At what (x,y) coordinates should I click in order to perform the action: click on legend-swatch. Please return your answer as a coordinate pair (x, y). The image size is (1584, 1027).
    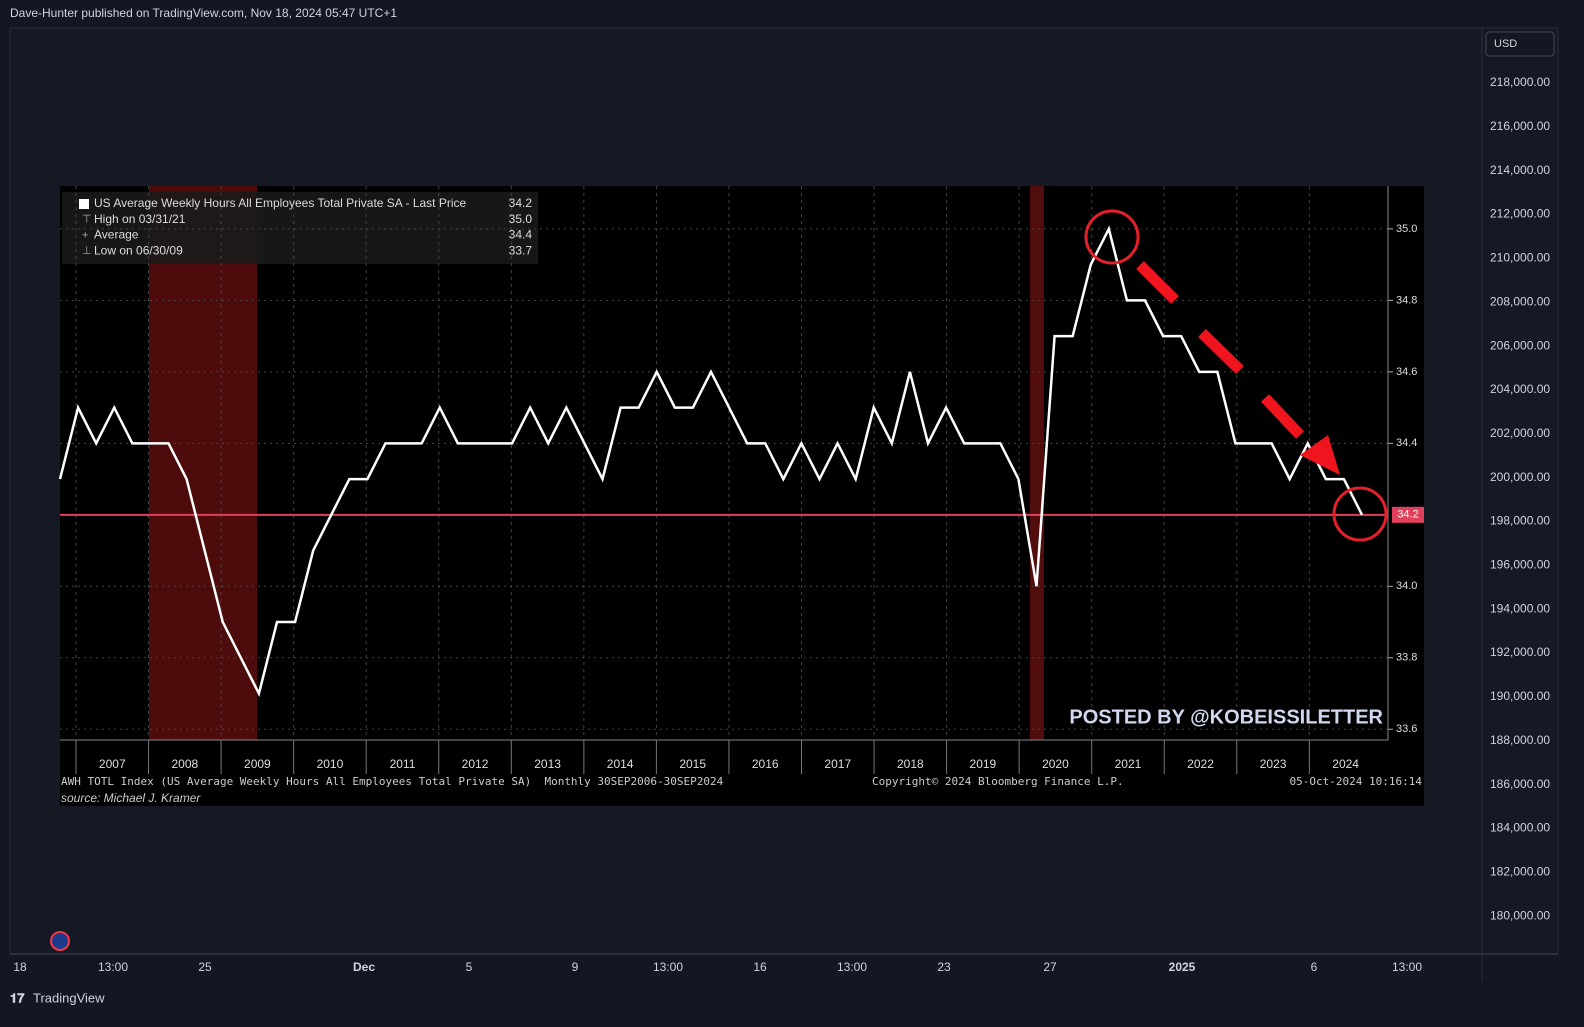
    Looking at the image, I should click on (84, 204).